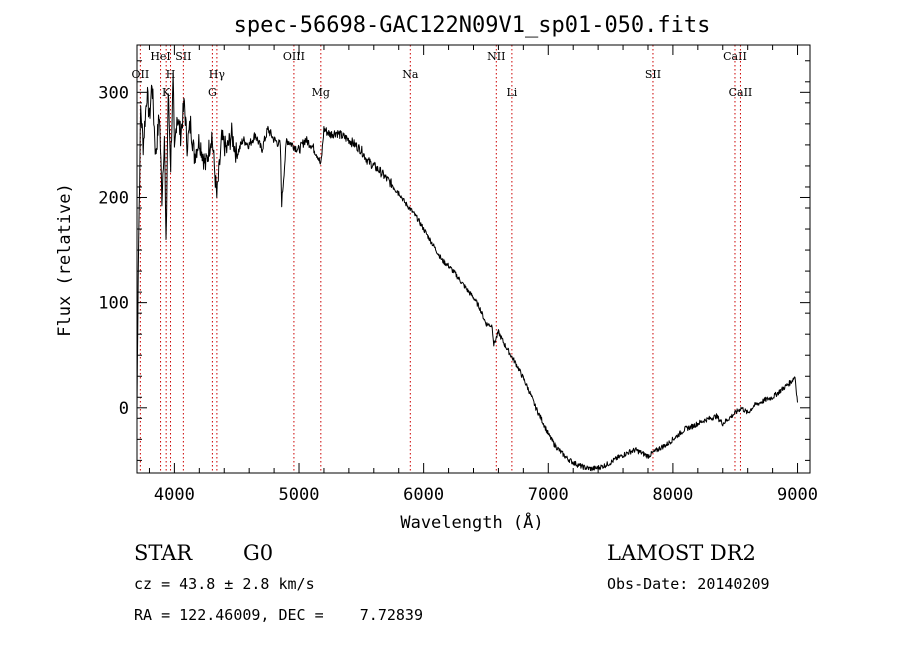  Describe the element at coordinates (294, 56) in the screenshot. I see `marker-label: OIII` at that location.